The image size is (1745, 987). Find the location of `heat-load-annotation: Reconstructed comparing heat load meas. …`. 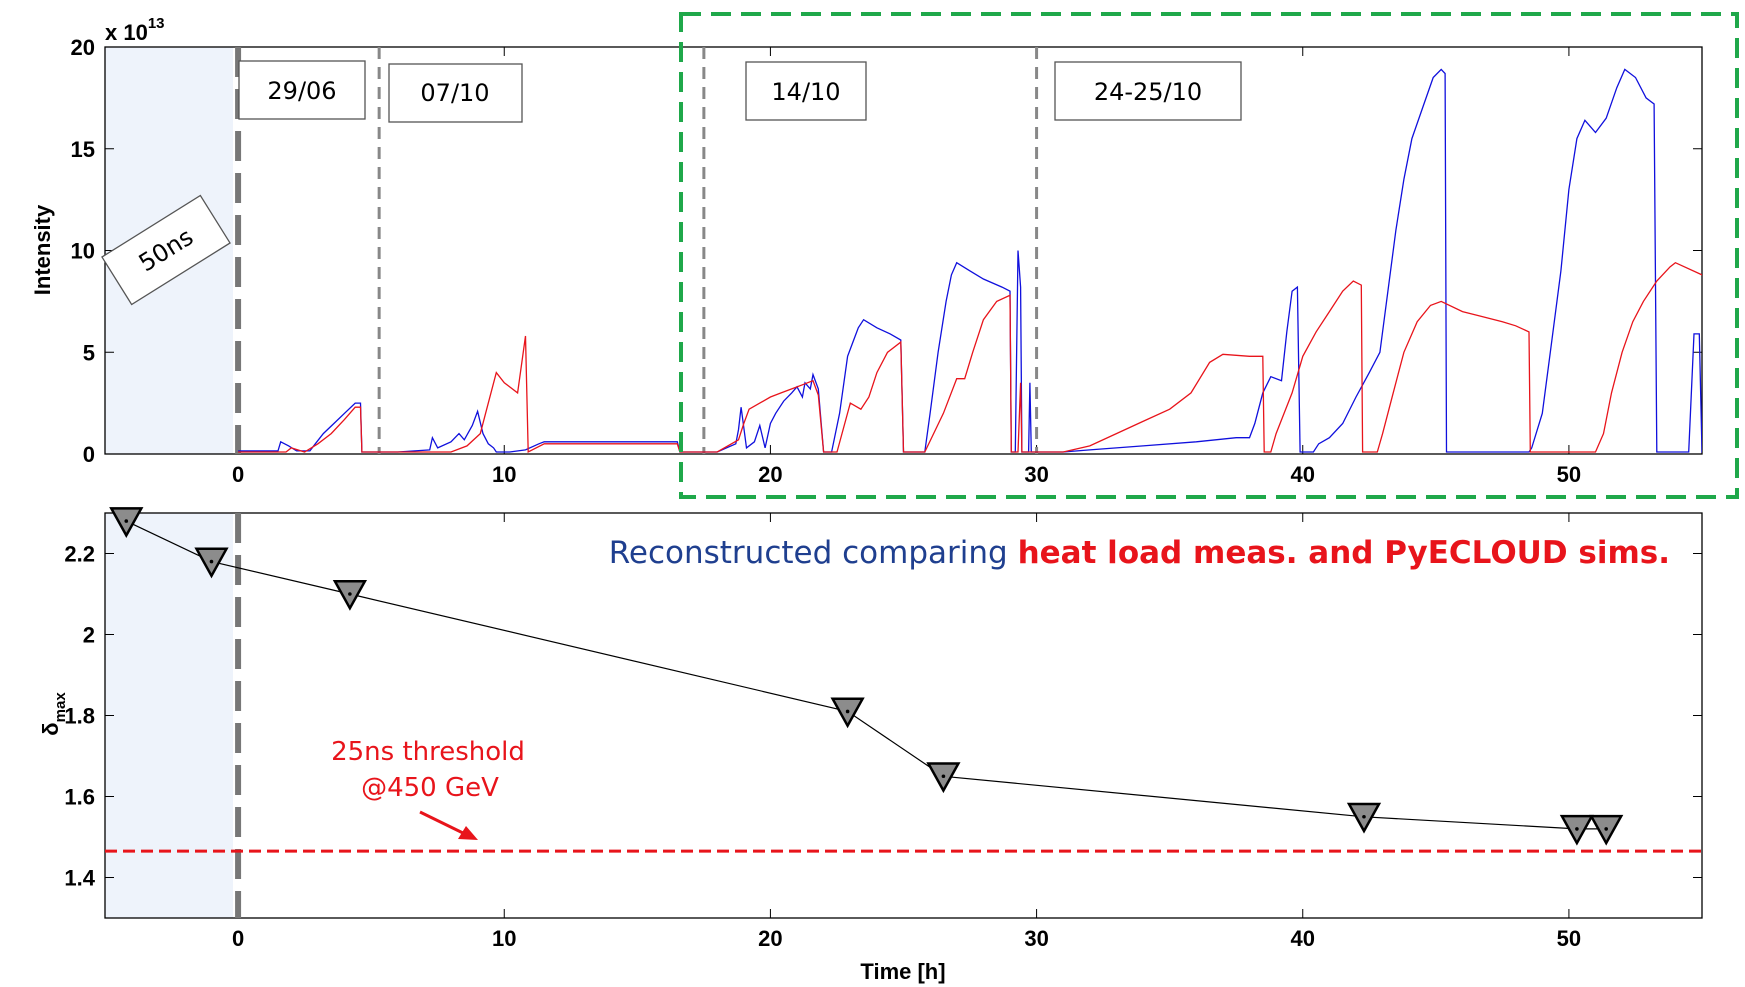

heat-load-annotation: Reconstructed comparing heat load meas. … is located at coordinates (1139, 553).